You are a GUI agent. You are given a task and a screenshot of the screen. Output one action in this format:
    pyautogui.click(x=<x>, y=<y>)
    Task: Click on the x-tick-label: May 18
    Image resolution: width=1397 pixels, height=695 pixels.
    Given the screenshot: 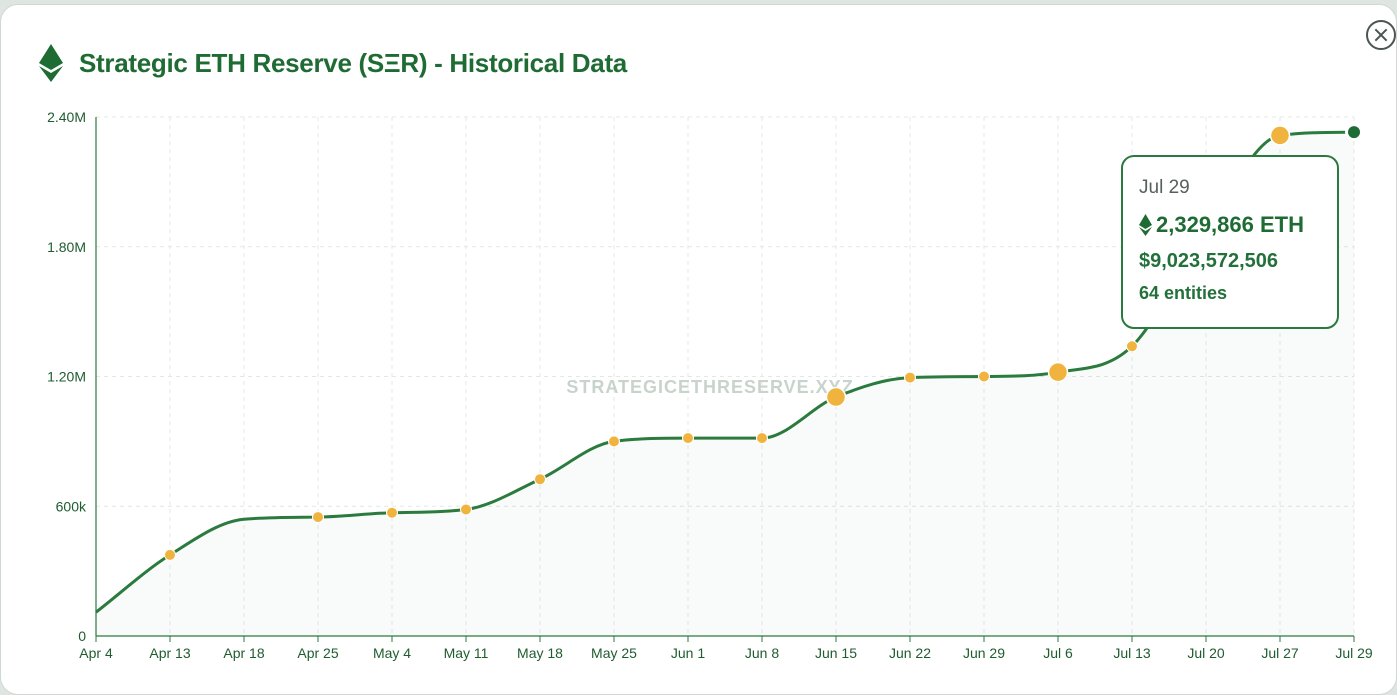 What is the action you would take?
    pyautogui.click(x=540, y=653)
    